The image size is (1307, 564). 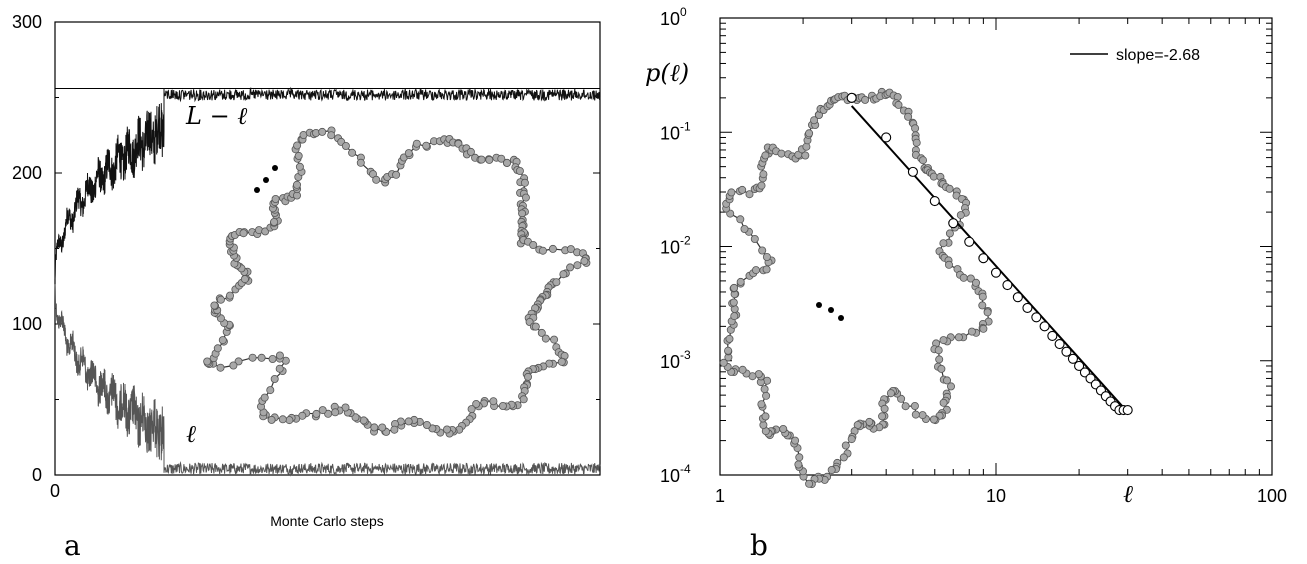 I want to click on series-label-lower: ℓ, so click(x=191, y=434).